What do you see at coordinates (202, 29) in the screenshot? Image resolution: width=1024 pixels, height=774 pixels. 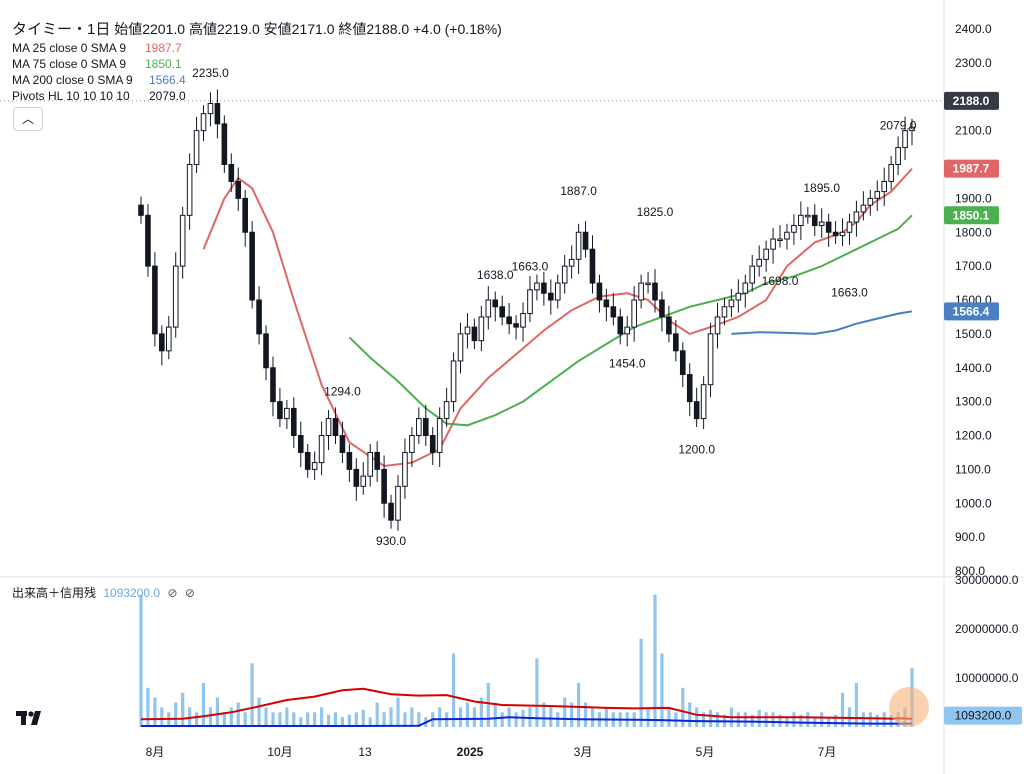 I see `high-label: 高値` at bounding box center [202, 29].